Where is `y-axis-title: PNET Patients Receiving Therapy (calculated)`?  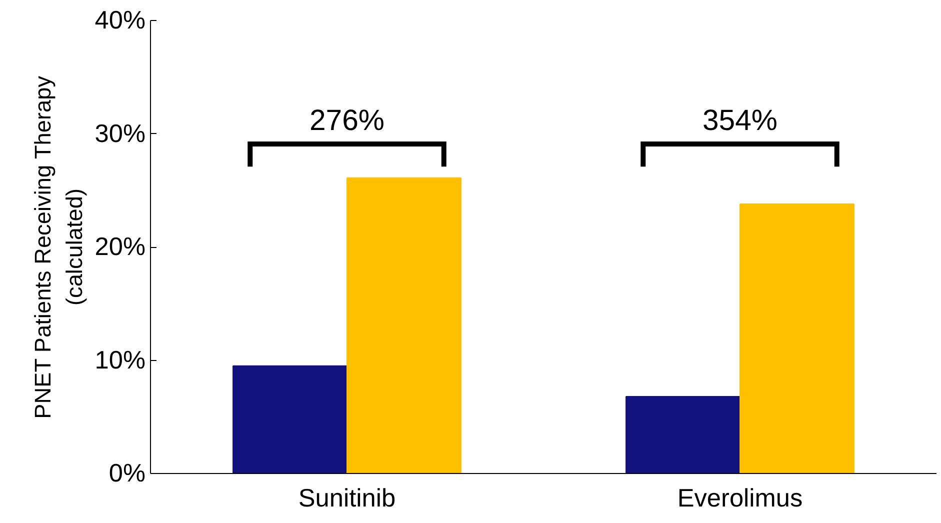 y-axis-title: PNET Patients Receiving Therapy (calculated) is located at coordinates (58, 247).